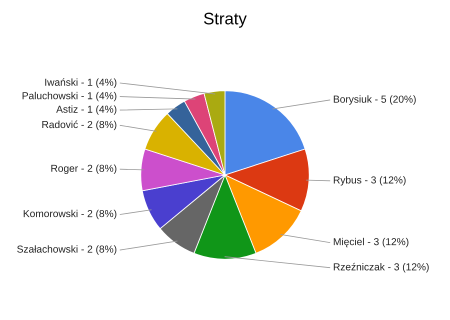 Image resolution: width=450 pixels, height=320 pixels. Describe the element at coordinates (80, 83) in the screenshot. I see `slice-label: Iwański - 1 (4%)` at that location.